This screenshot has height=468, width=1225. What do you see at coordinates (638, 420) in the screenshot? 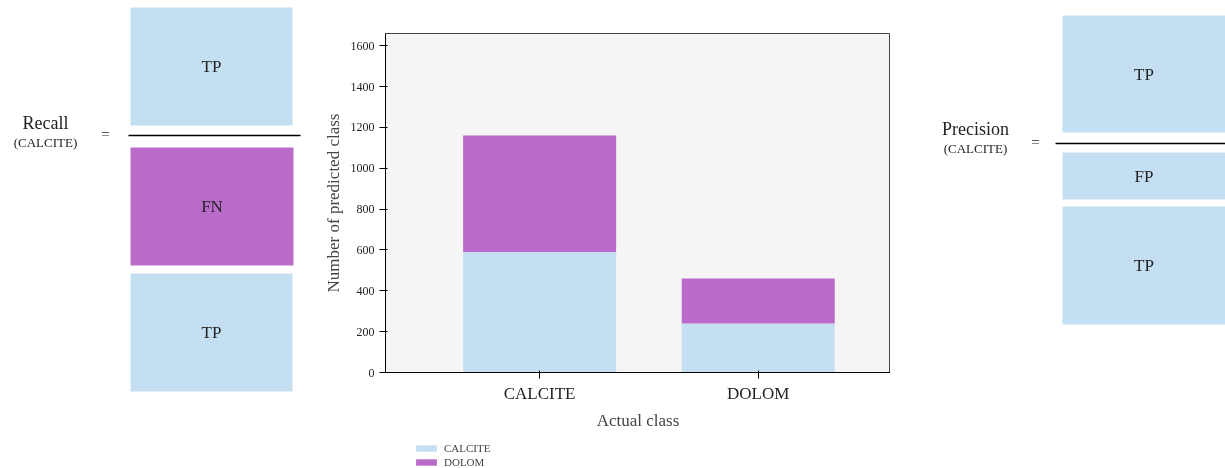
I see `x-axis-title: Actual class` at bounding box center [638, 420].